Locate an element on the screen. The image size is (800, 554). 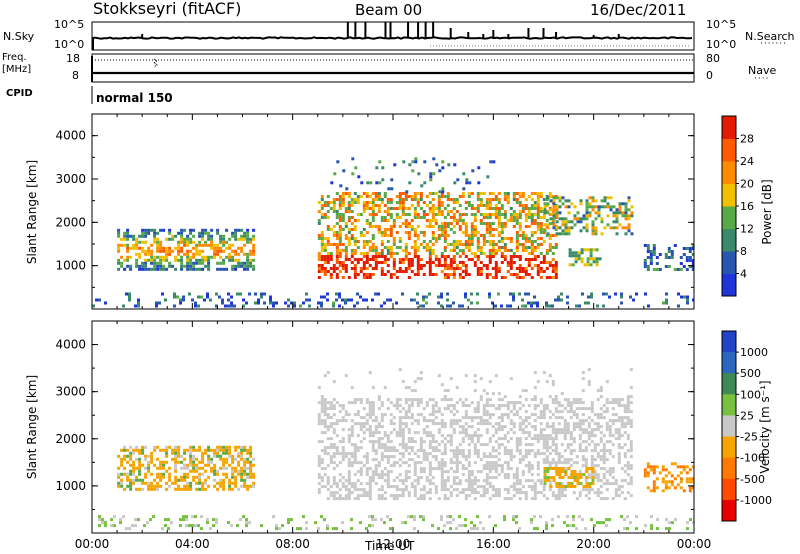
x-tick-label: 20:00 is located at coordinates (593, 544).